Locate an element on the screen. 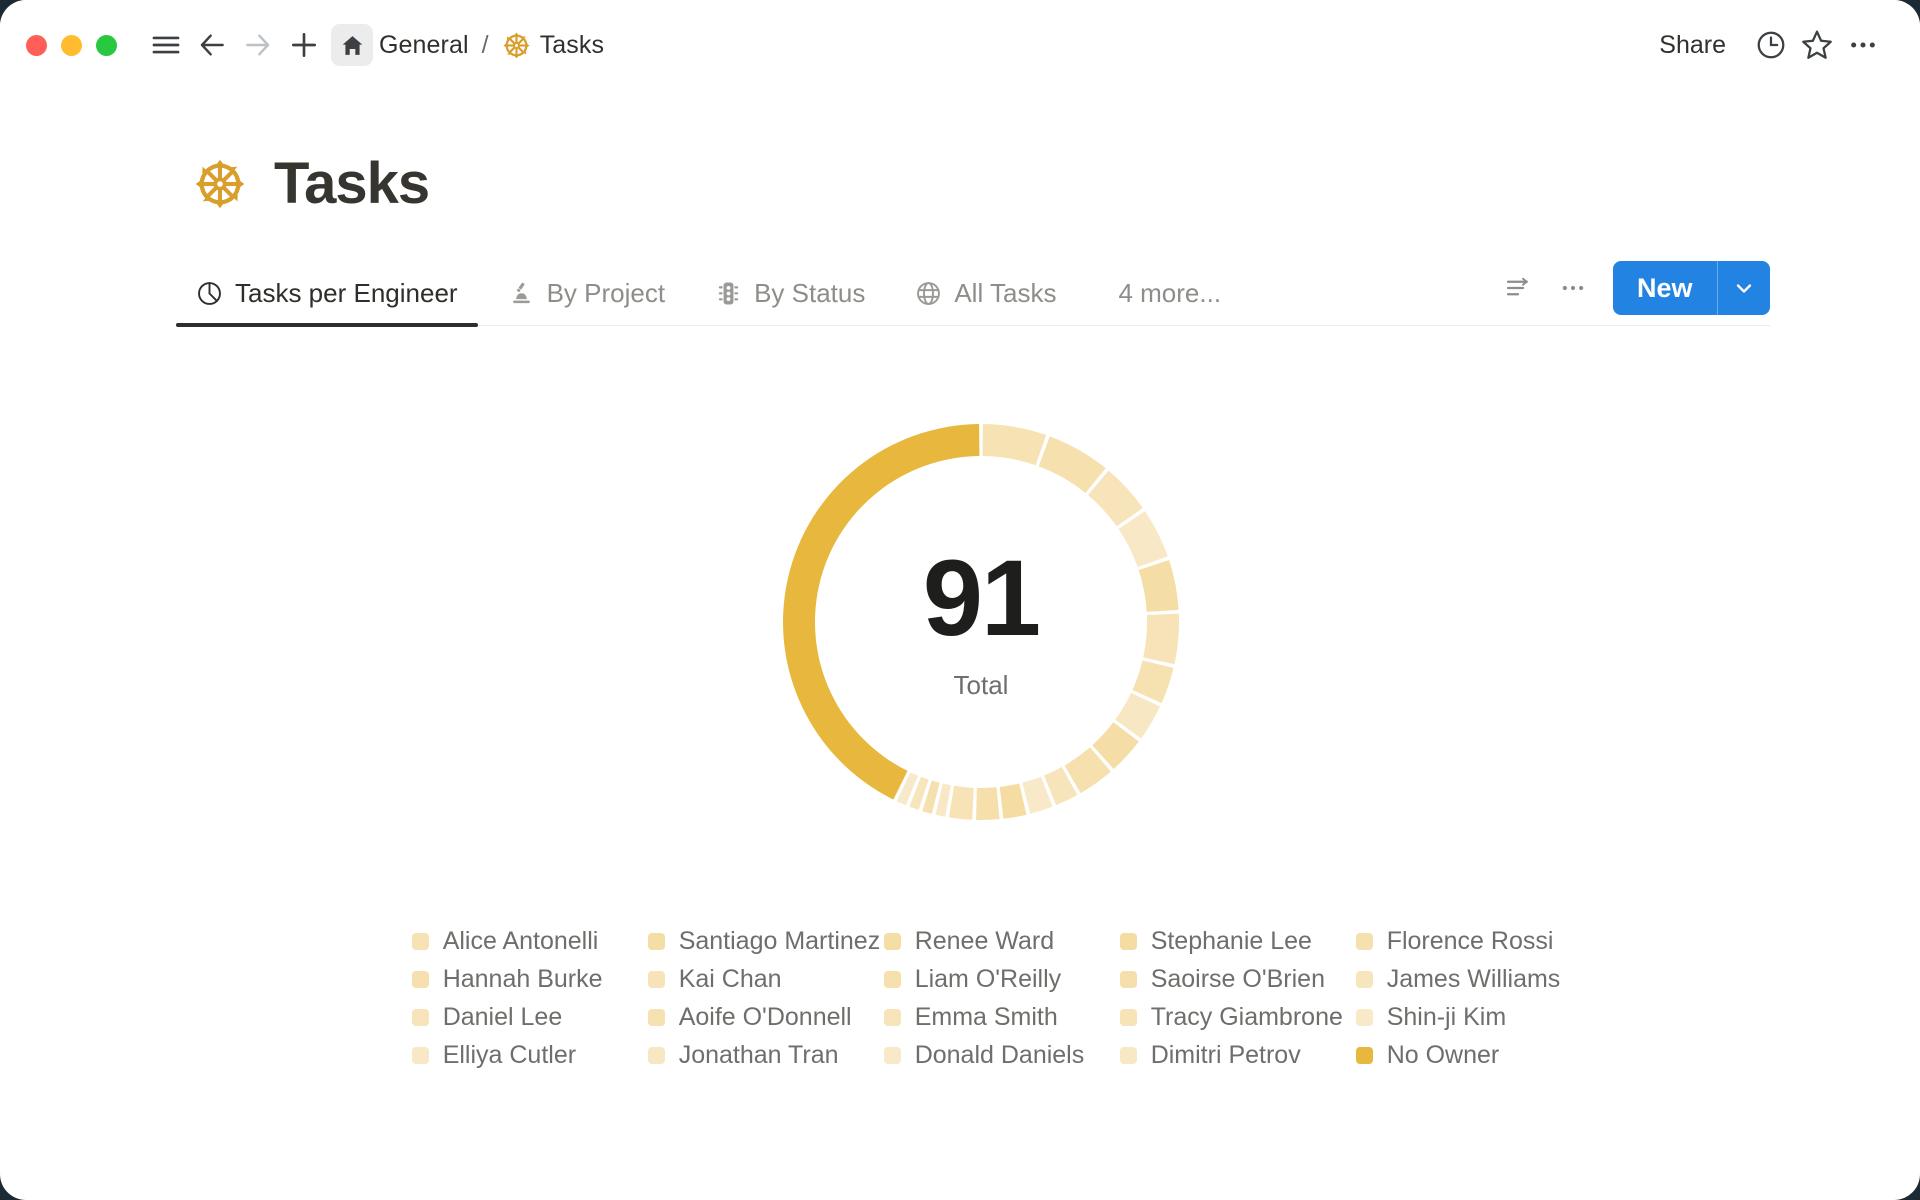 This screenshot has width=1920, height=1200. legend-label: James Williams is located at coordinates (1473, 978).